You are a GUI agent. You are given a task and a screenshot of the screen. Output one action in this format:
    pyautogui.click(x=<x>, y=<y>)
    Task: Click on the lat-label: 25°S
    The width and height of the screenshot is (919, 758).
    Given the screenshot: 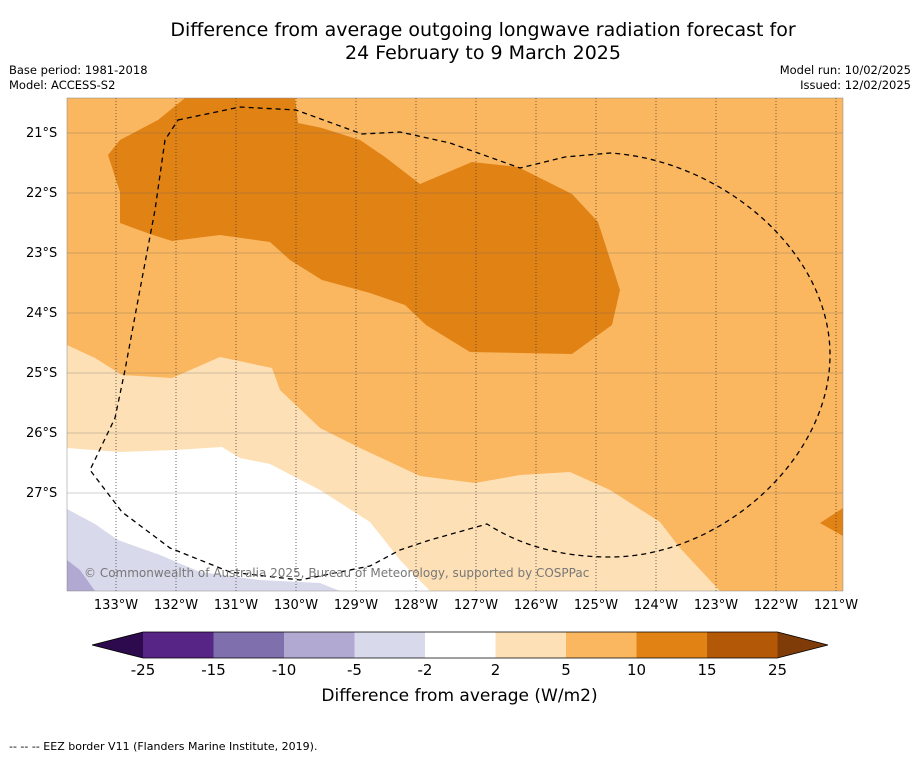 What is the action you would take?
    pyautogui.click(x=42, y=373)
    